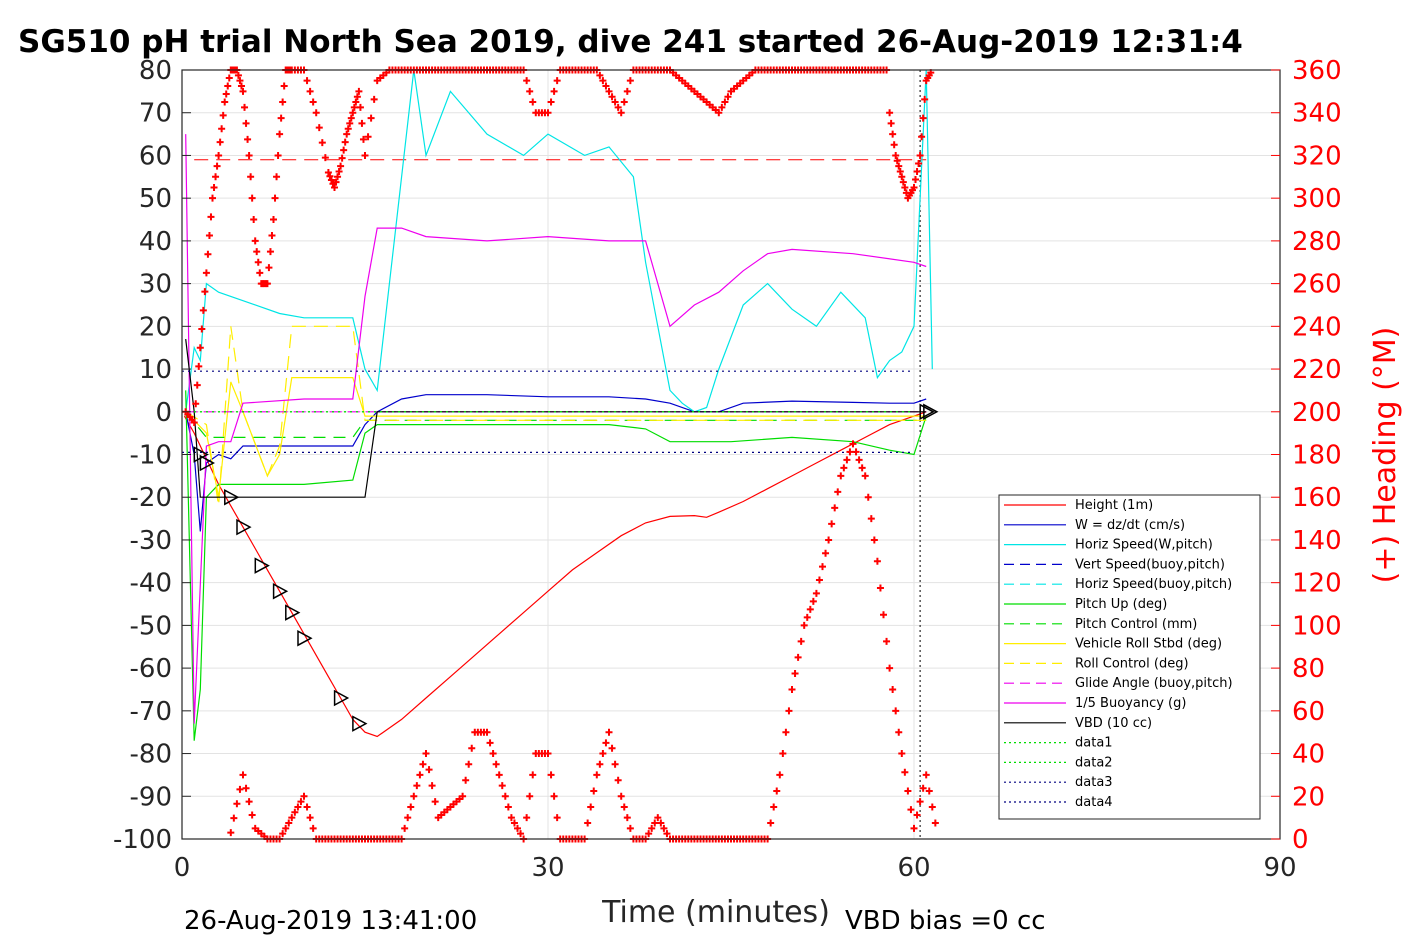  Describe the element at coordinates (945, 921) in the screenshot. I see `footer-vbd-bias: VBD bias =0 cc` at that location.